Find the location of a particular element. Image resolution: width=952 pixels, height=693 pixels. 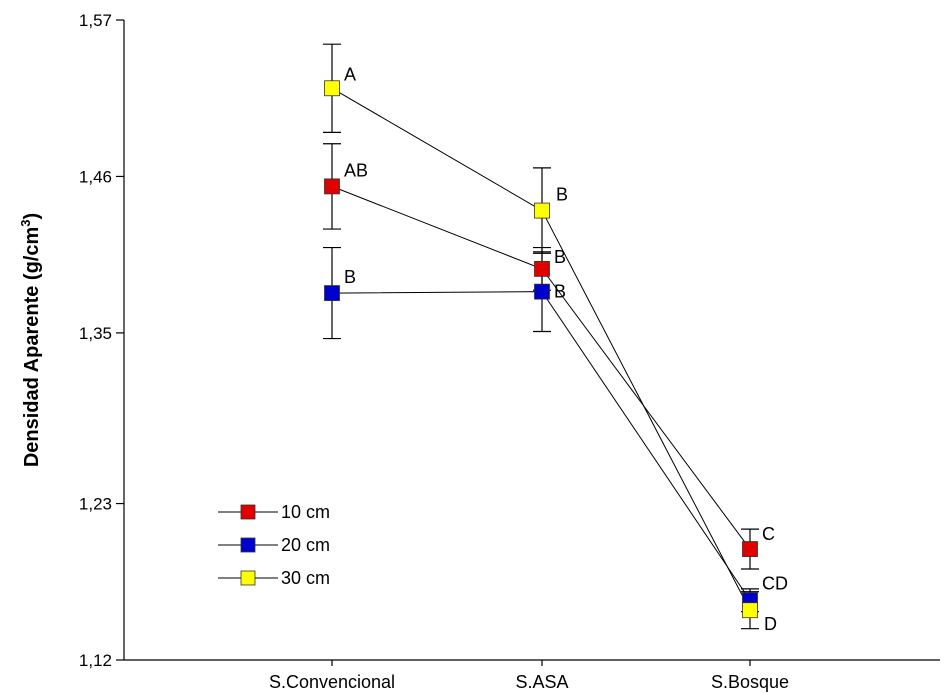

x-tick-label: S.Bosque is located at coordinates (750, 682).